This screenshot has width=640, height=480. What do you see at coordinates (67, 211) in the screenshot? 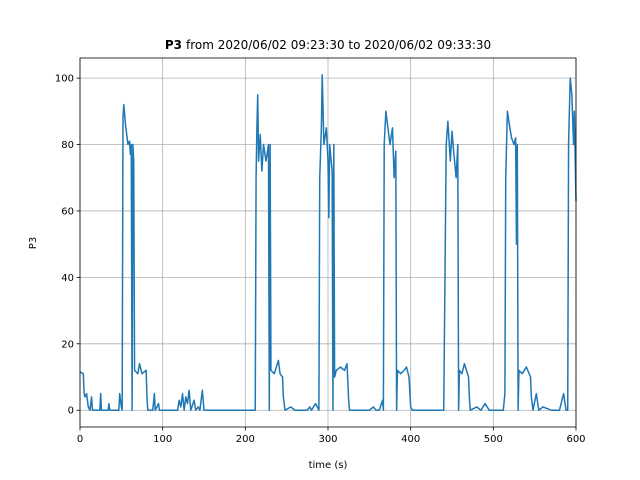
I see `y-tick-label: 60` at bounding box center [67, 211].